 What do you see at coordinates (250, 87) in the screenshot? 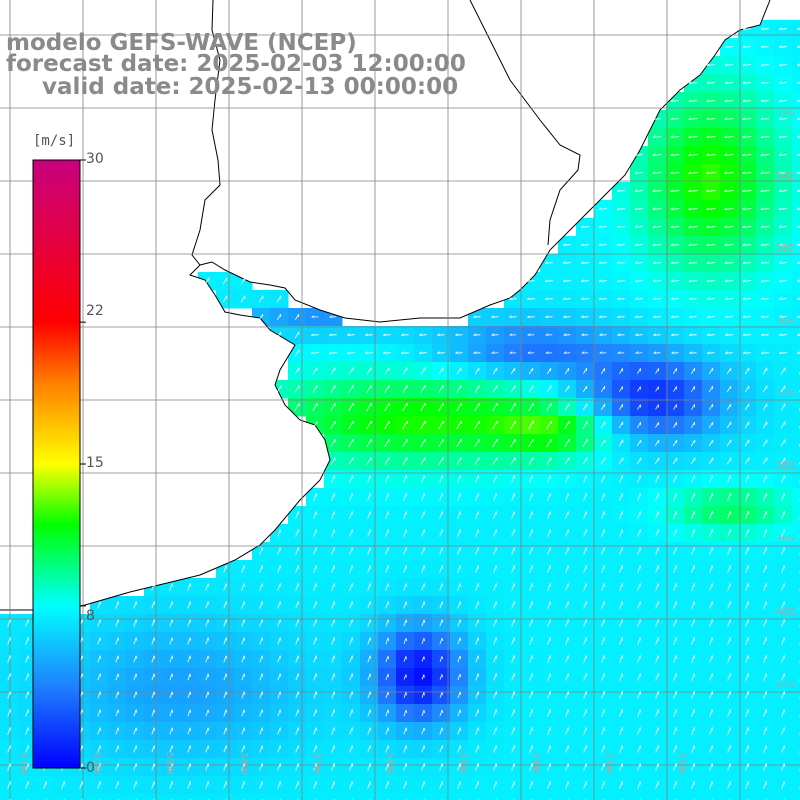
I see `valid-date: valid date: 2025-02-13 00:00:00` at bounding box center [250, 87].